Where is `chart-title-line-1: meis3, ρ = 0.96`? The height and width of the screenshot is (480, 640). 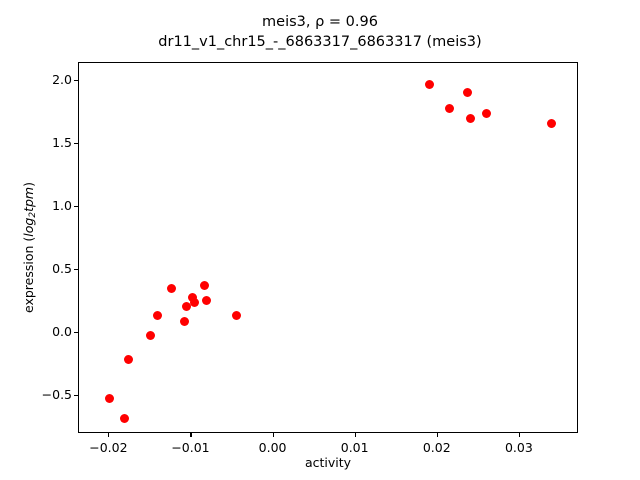
chart-title-line-1: meis3, ρ = 0.96 is located at coordinates (320, 22).